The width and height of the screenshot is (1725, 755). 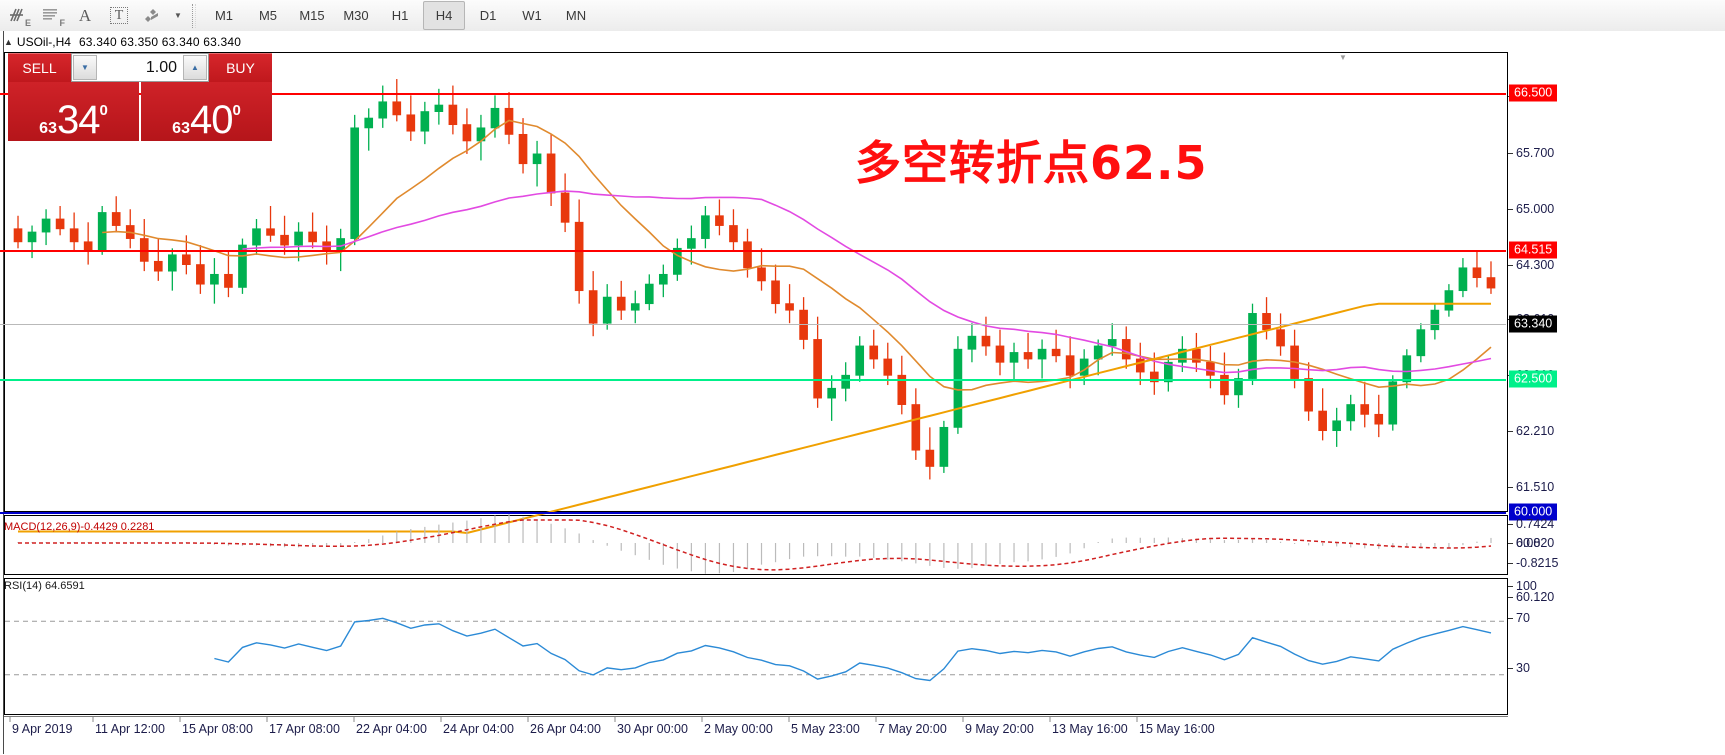 I want to click on sell-price-big-figure: 63, so click(x=48, y=128).